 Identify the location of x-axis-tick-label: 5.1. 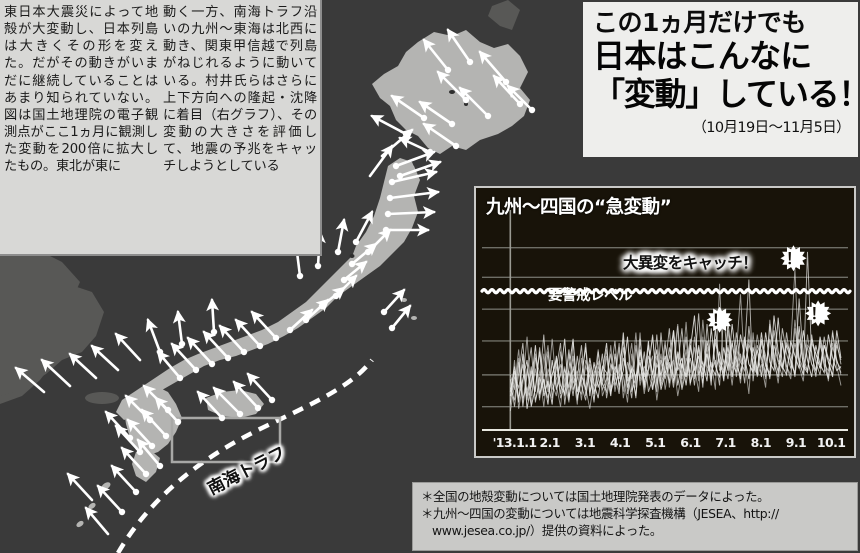
(655, 442).